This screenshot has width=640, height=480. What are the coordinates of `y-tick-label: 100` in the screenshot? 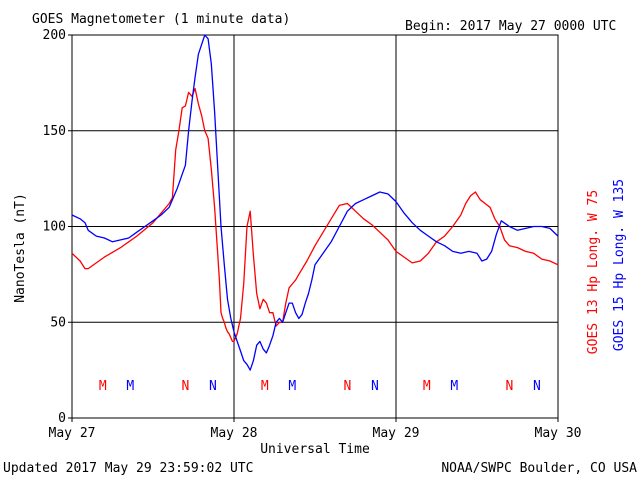 It's located at (54, 227).